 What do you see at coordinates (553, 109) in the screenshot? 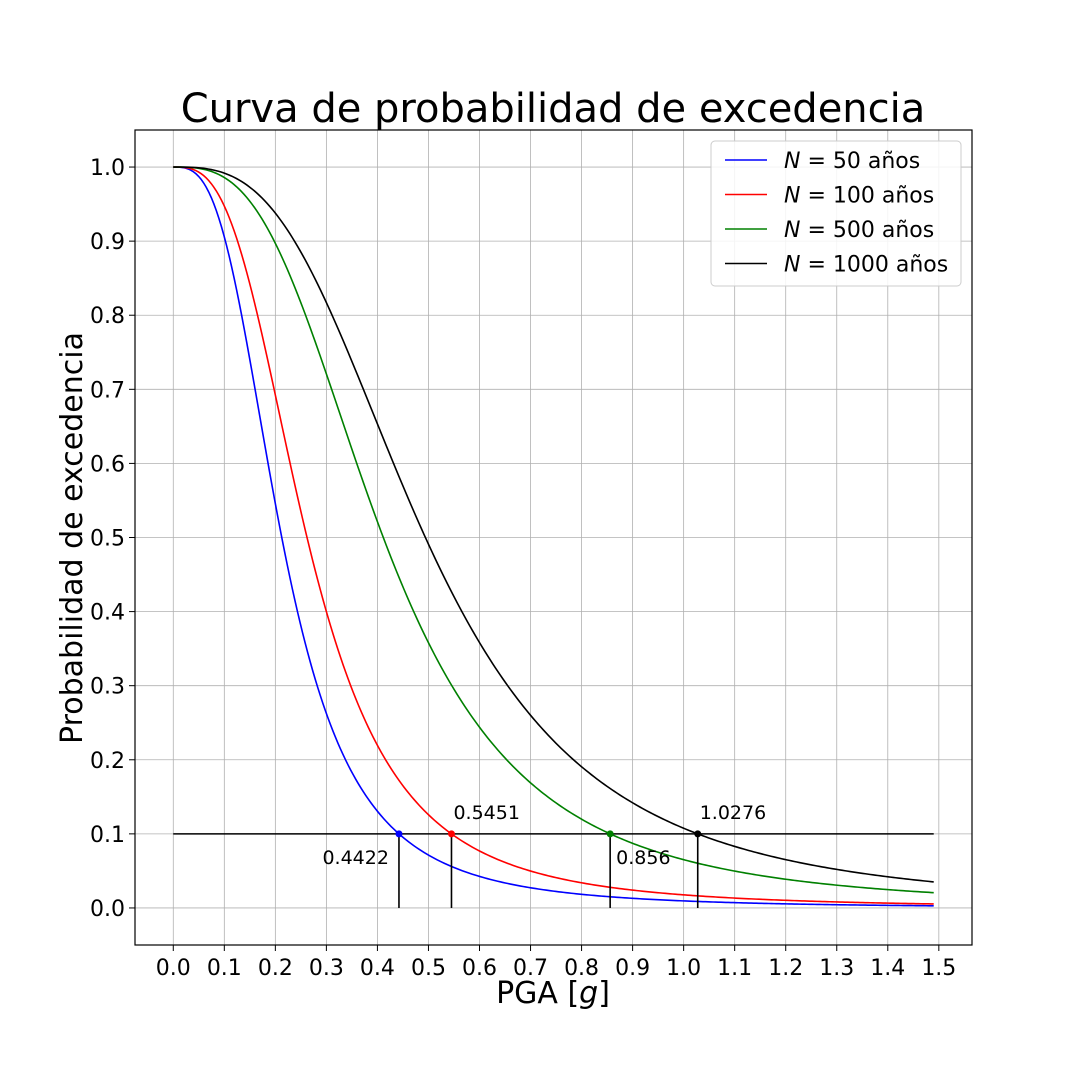
I see `chart-title: Curva de probabilidad de excedencia` at bounding box center [553, 109].